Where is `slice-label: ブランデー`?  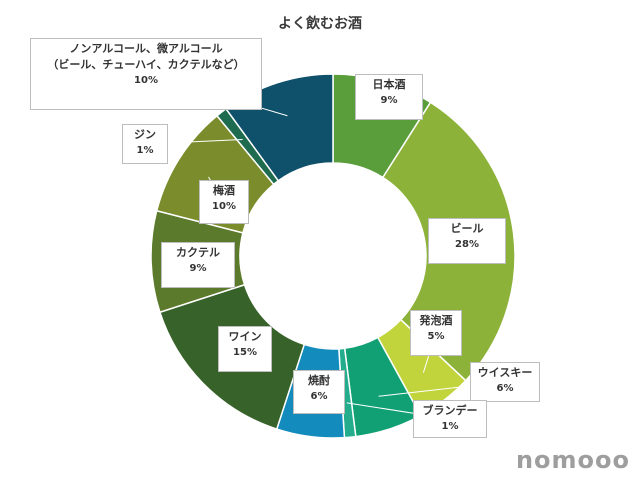
slice-label: ブランデー is located at coordinates (450, 410).